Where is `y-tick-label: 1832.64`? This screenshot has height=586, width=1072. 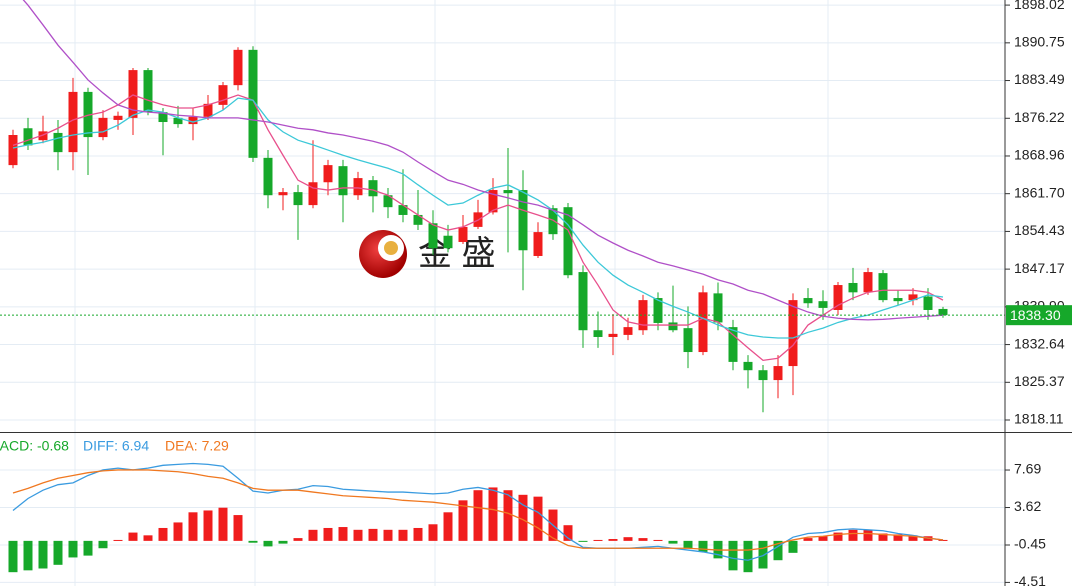 y-tick-label: 1832.64 is located at coordinates (1039, 343).